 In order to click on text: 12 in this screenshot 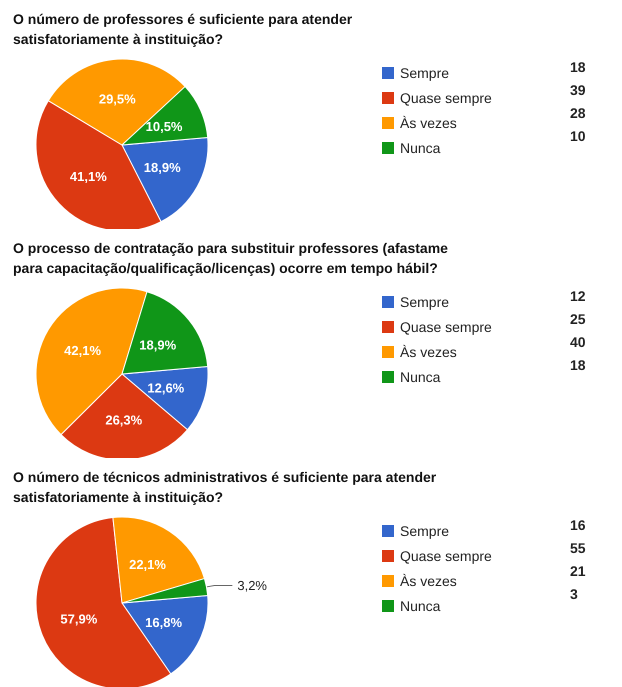, I will do `click(578, 296)`.